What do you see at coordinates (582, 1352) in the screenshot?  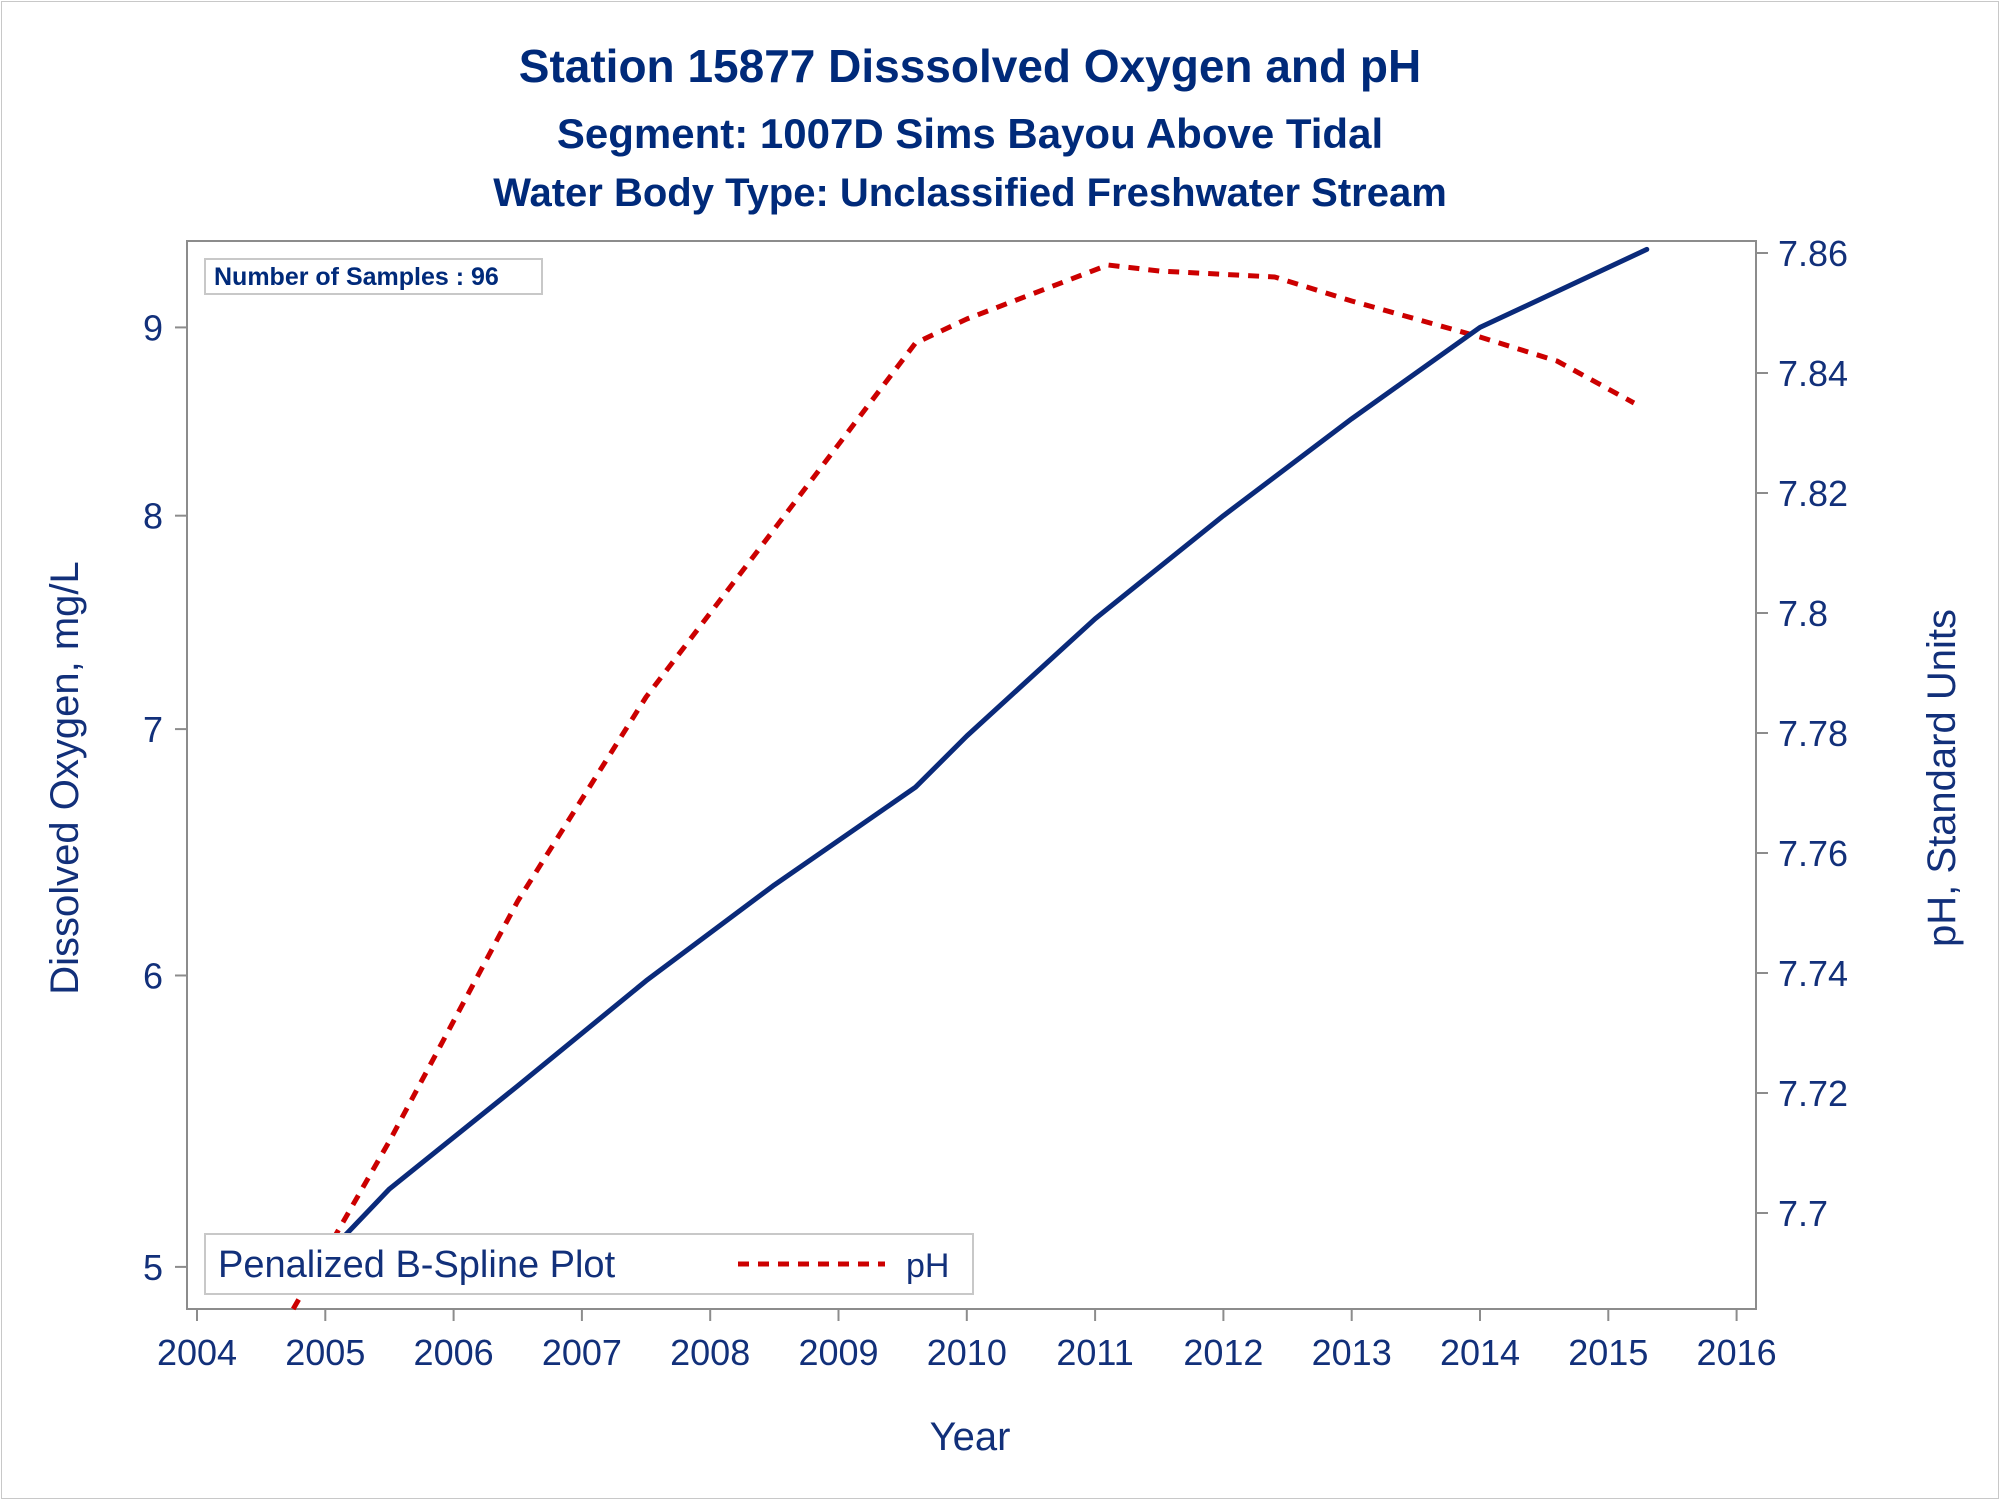 I see `x-tick-label-2007: 2007` at bounding box center [582, 1352].